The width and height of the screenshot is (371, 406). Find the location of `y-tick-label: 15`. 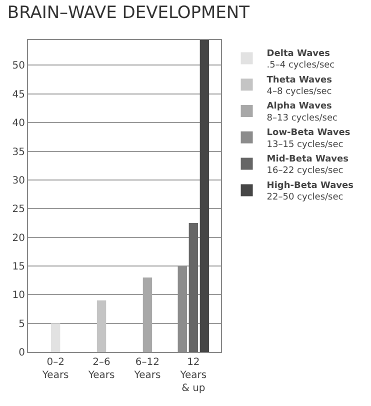

y-tick-label: 15 is located at coordinates (18, 266).